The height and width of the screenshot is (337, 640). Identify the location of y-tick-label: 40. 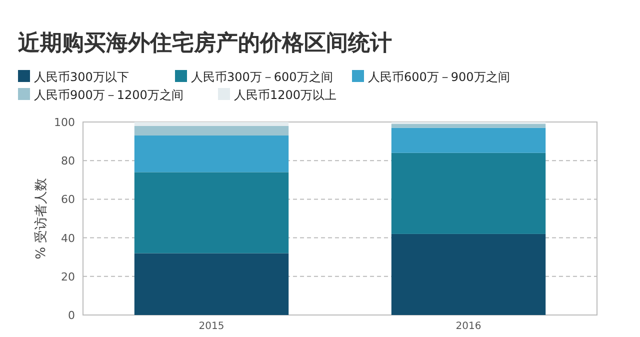
(68, 238).